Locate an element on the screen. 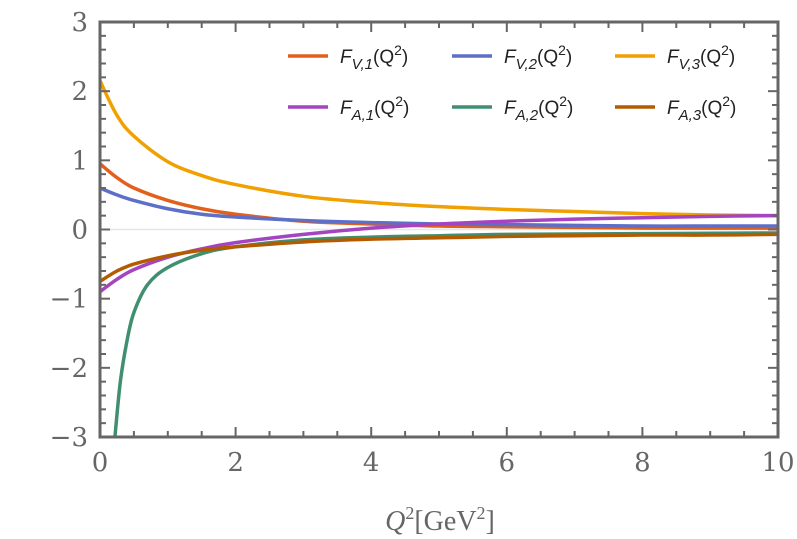 The width and height of the screenshot is (797, 539). legend-label: FA,1(Q2) is located at coordinates (374, 108).